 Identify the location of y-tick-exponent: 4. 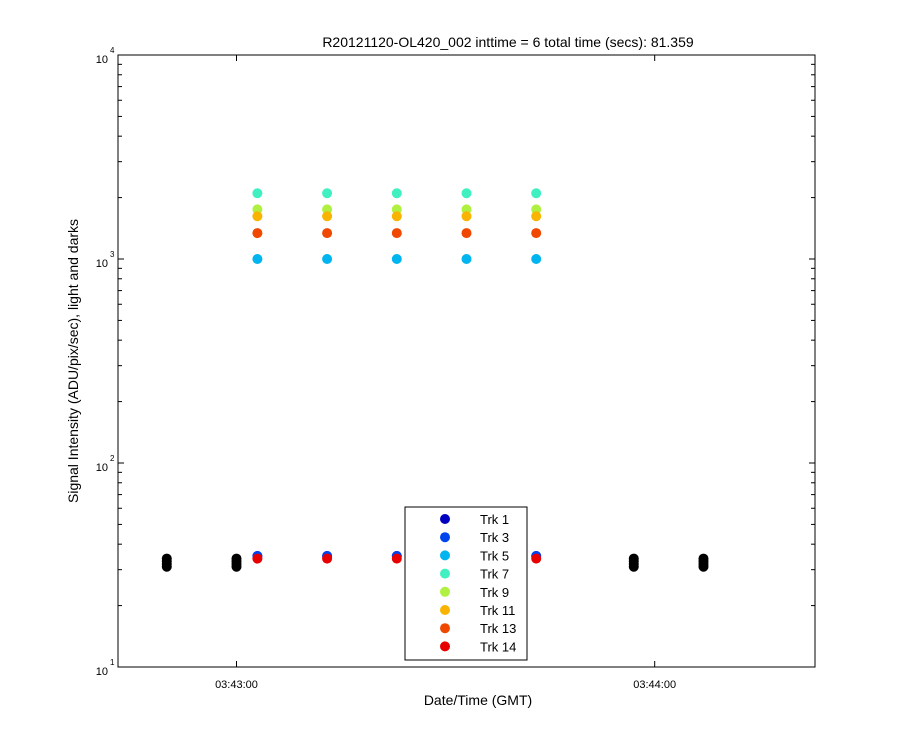
(112, 50).